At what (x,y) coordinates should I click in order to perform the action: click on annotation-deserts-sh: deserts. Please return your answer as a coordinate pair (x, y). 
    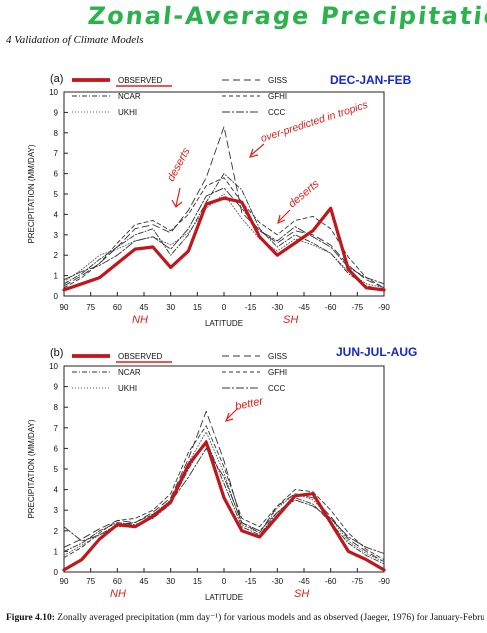
    Looking at the image, I should click on (304, 194).